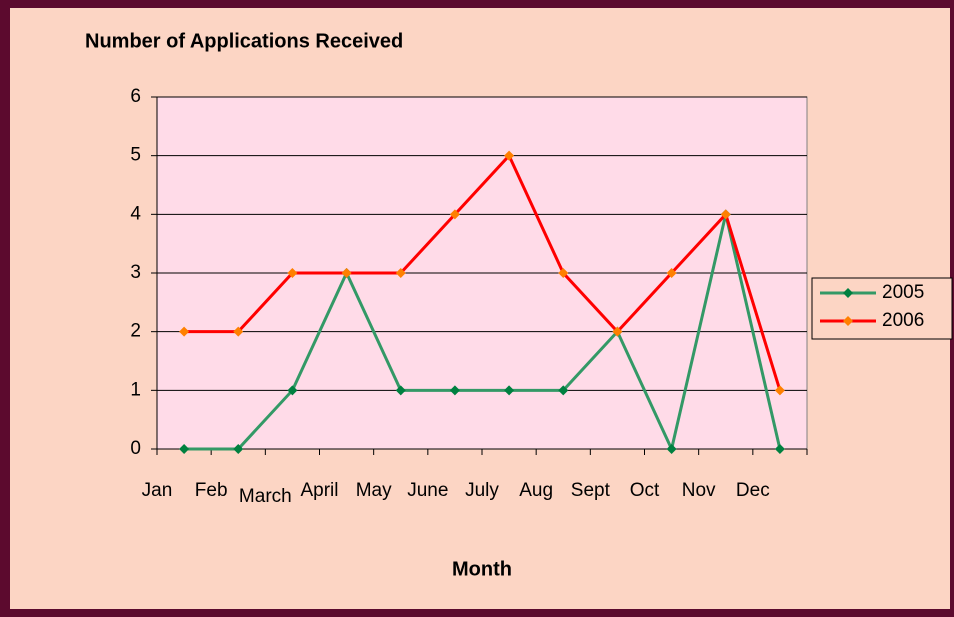  Describe the element at coordinates (482, 569) in the screenshot. I see `x-axis-title: Month` at that location.